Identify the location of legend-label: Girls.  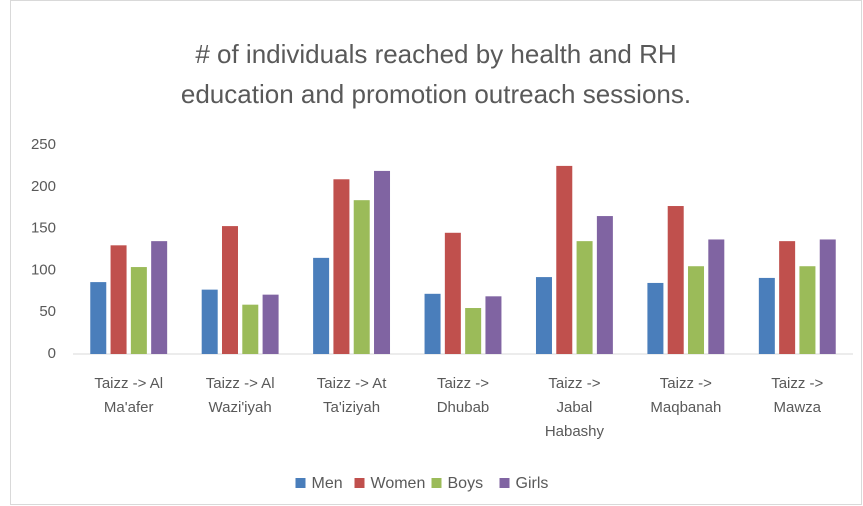
(532, 483).